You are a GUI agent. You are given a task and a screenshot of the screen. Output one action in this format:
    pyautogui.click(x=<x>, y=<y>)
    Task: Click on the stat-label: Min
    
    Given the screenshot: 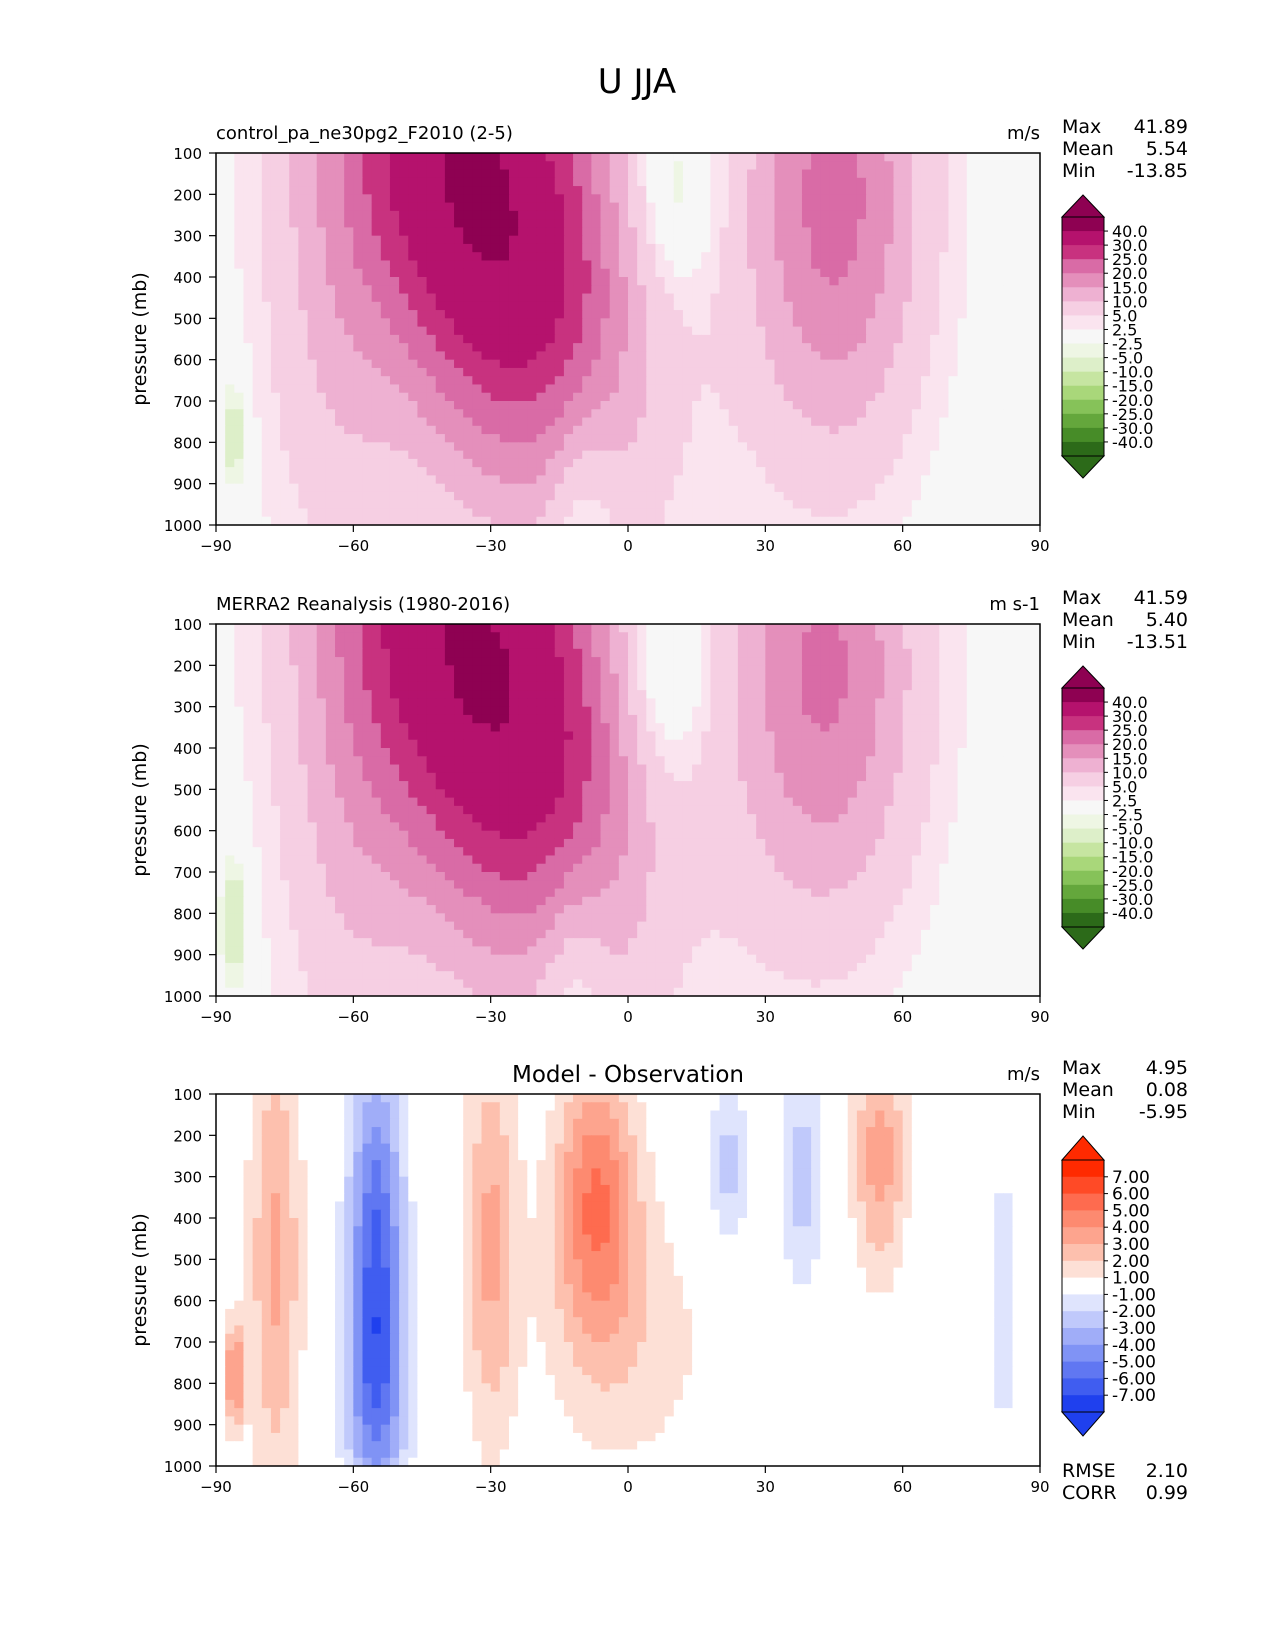 What is the action you would take?
    pyautogui.click(x=1079, y=171)
    